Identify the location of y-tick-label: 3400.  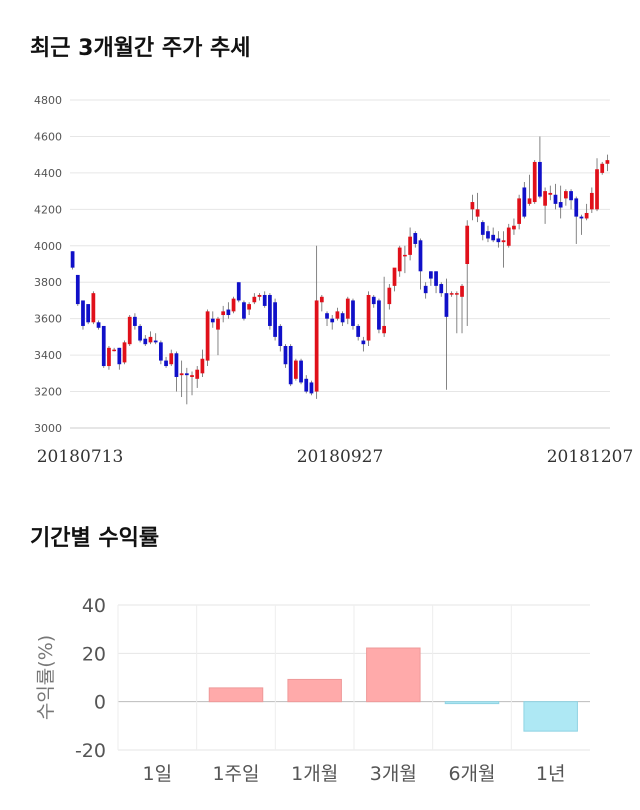
(48, 355).